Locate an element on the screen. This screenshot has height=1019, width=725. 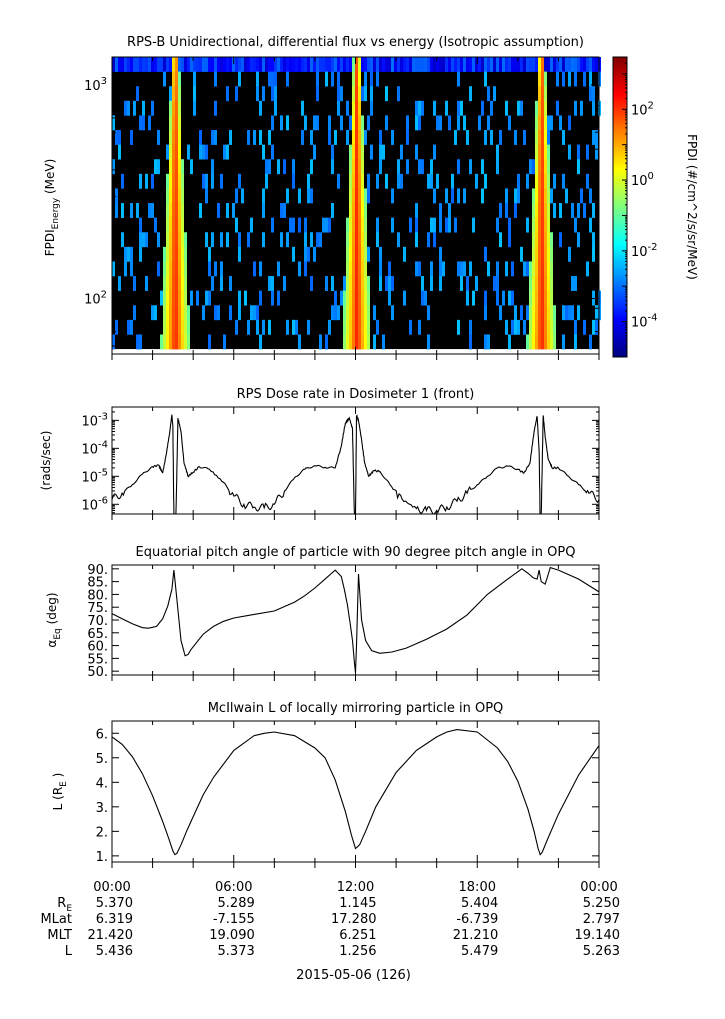
y-tick-label: 1. is located at coordinates (102, 857).